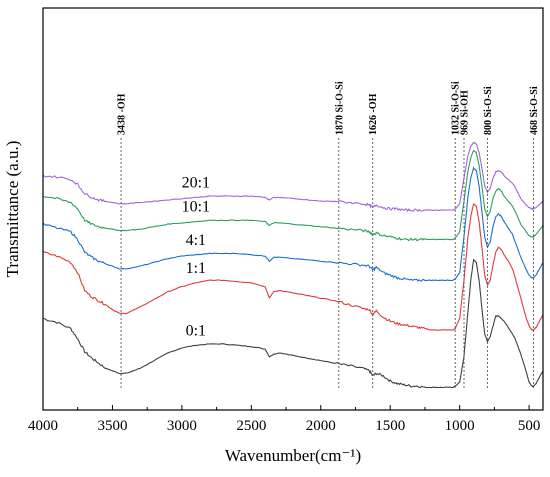  I want to click on series-label-0-1: 0:1, so click(196, 330).